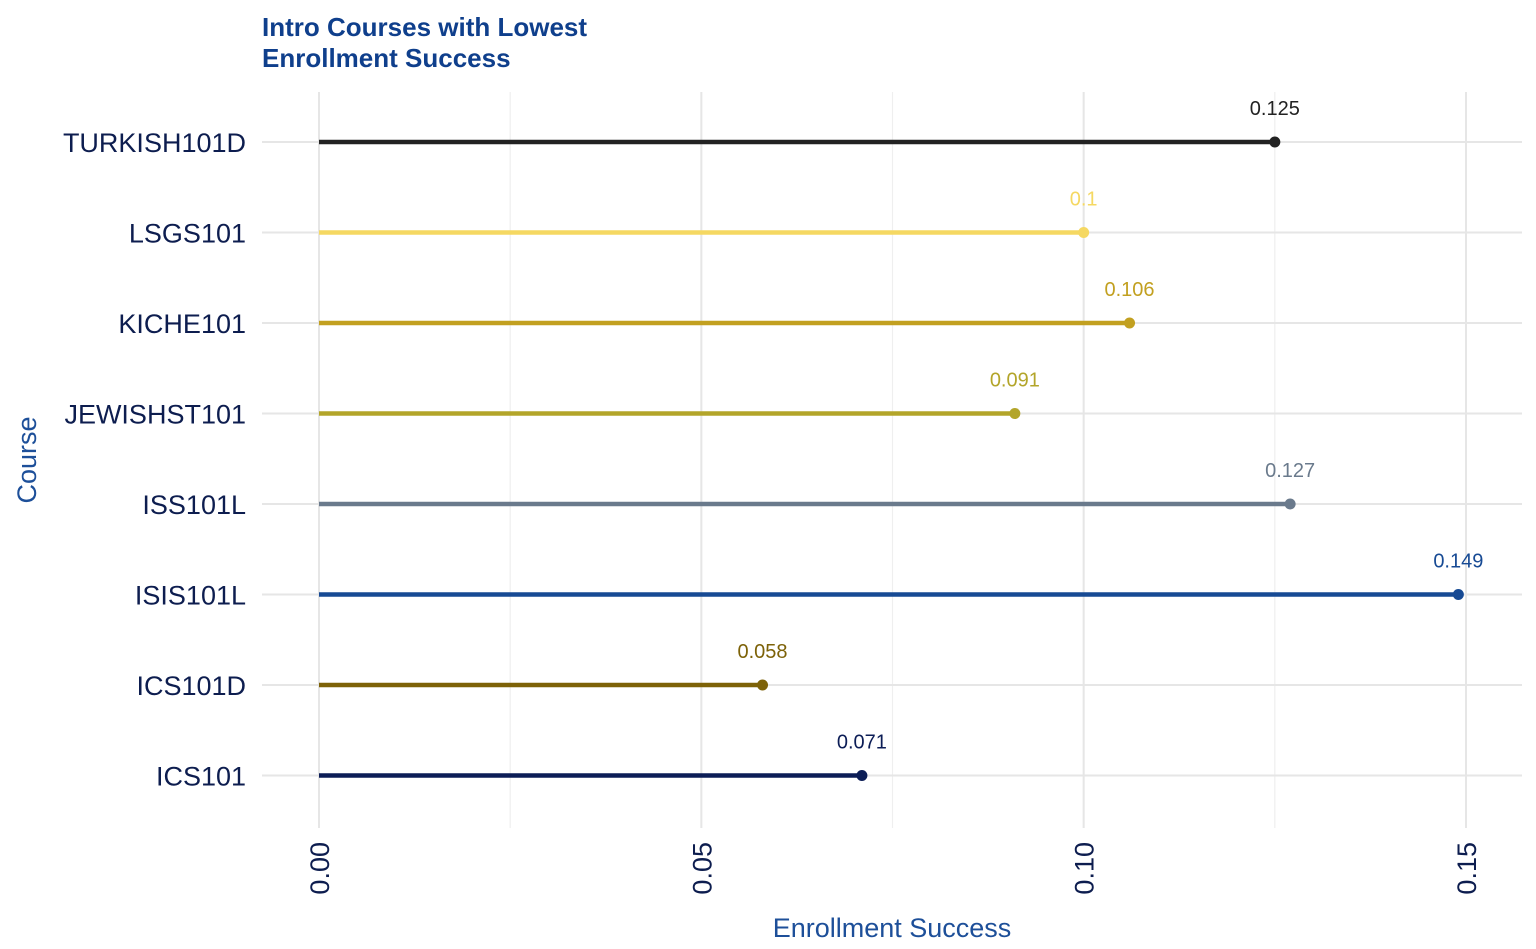 The width and height of the screenshot is (1536, 949). I want to click on data-label: 0.149, so click(1458, 562).